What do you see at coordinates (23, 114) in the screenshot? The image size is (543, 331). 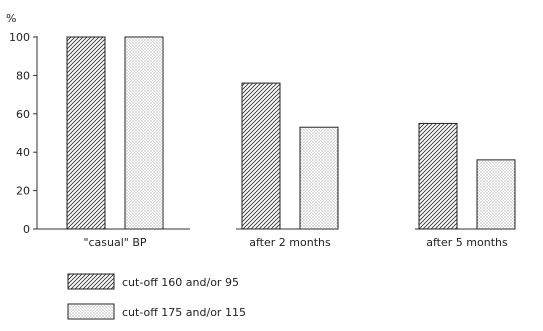 I see `y-tick-label: 60` at bounding box center [23, 114].